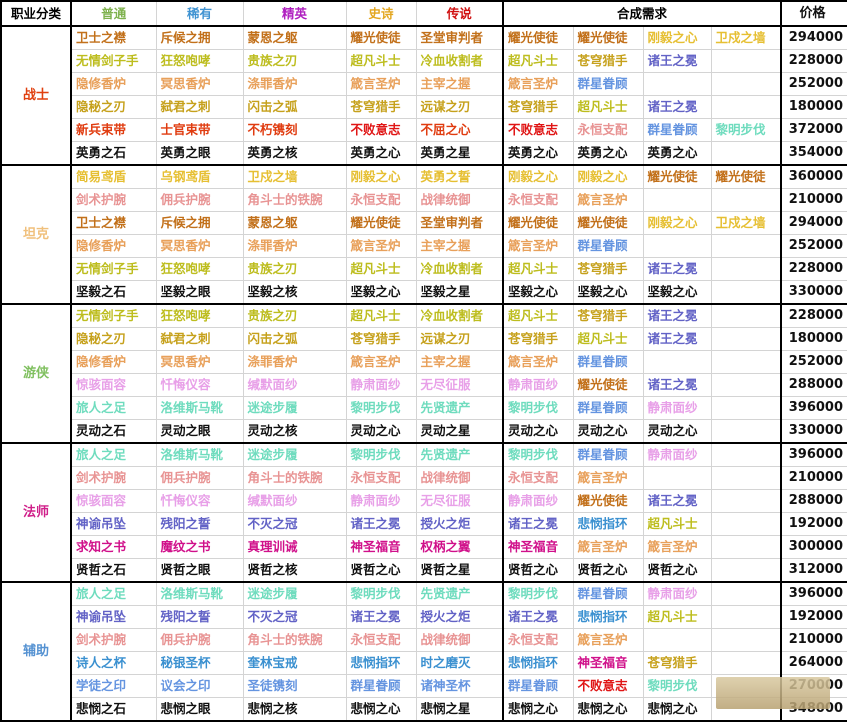  Describe the element at coordinates (424, 362) in the screenshot. I see `table-row: 隐修香炉 冥思香炉 涤罪香炉 箴言圣炉 主宰之握 箴言圣炉 群星眷顾 252000` at that location.